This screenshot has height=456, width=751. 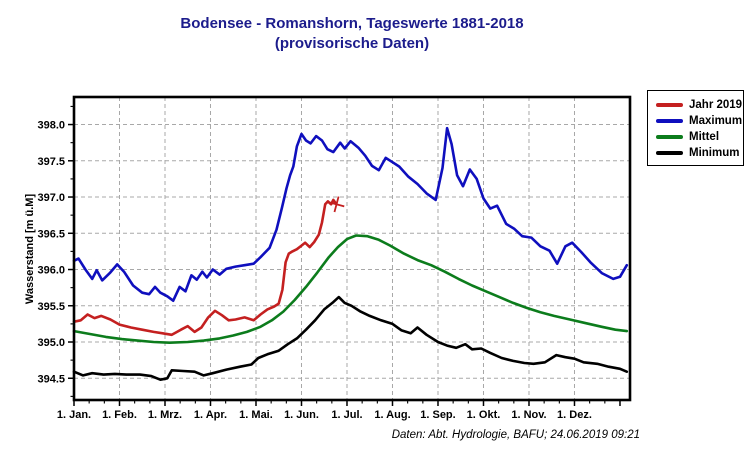 I want to click on series-line-jahr-2019, so click(x=205, y=267).